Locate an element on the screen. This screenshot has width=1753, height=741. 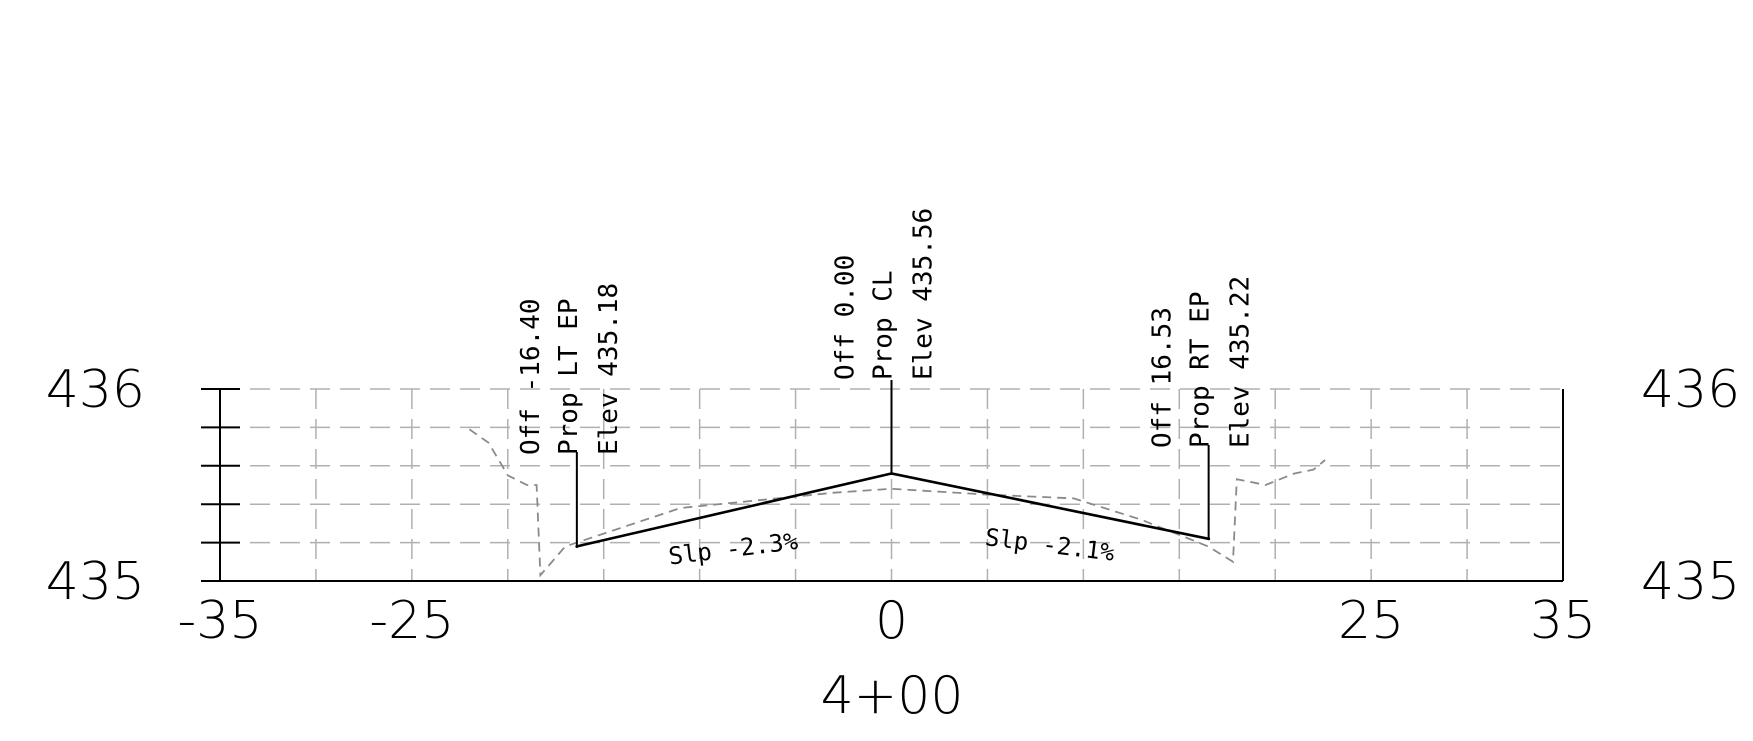
annotation-text: Elev 435.22 is located at coordinates (1241, 362).